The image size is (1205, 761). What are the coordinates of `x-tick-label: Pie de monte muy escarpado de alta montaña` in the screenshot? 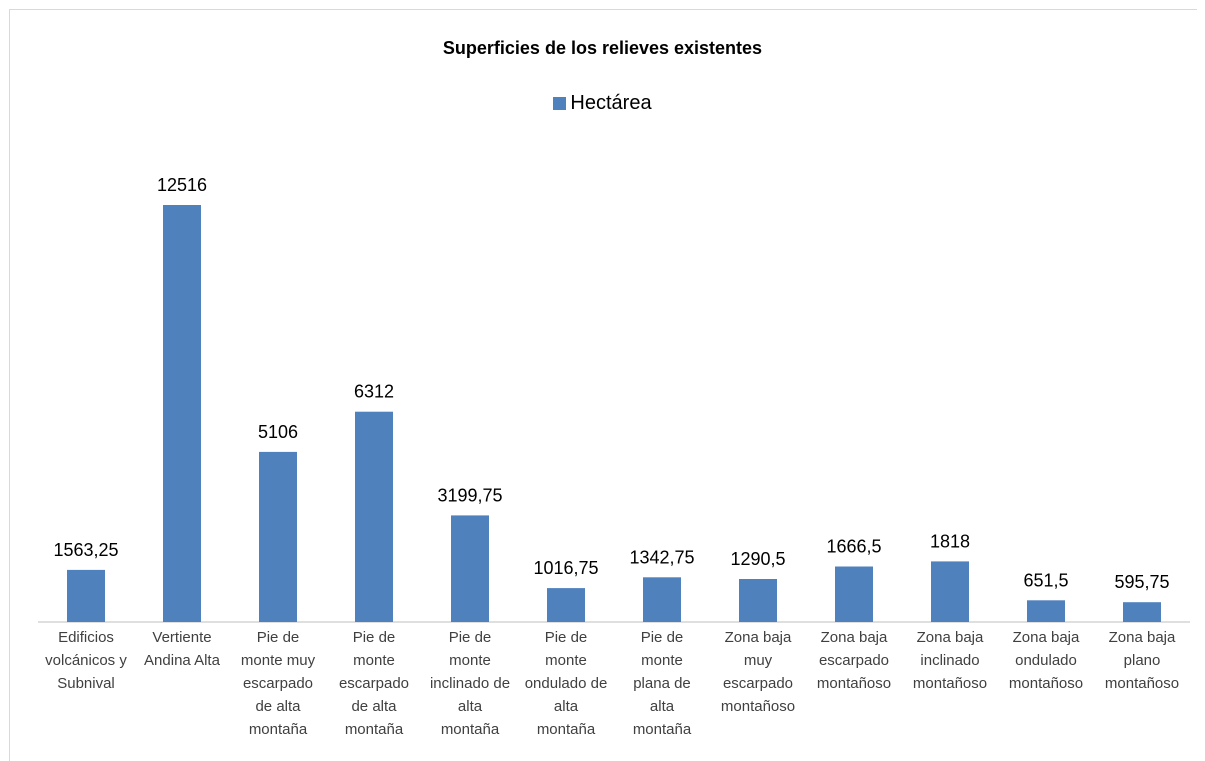 It's located at (278, 683).